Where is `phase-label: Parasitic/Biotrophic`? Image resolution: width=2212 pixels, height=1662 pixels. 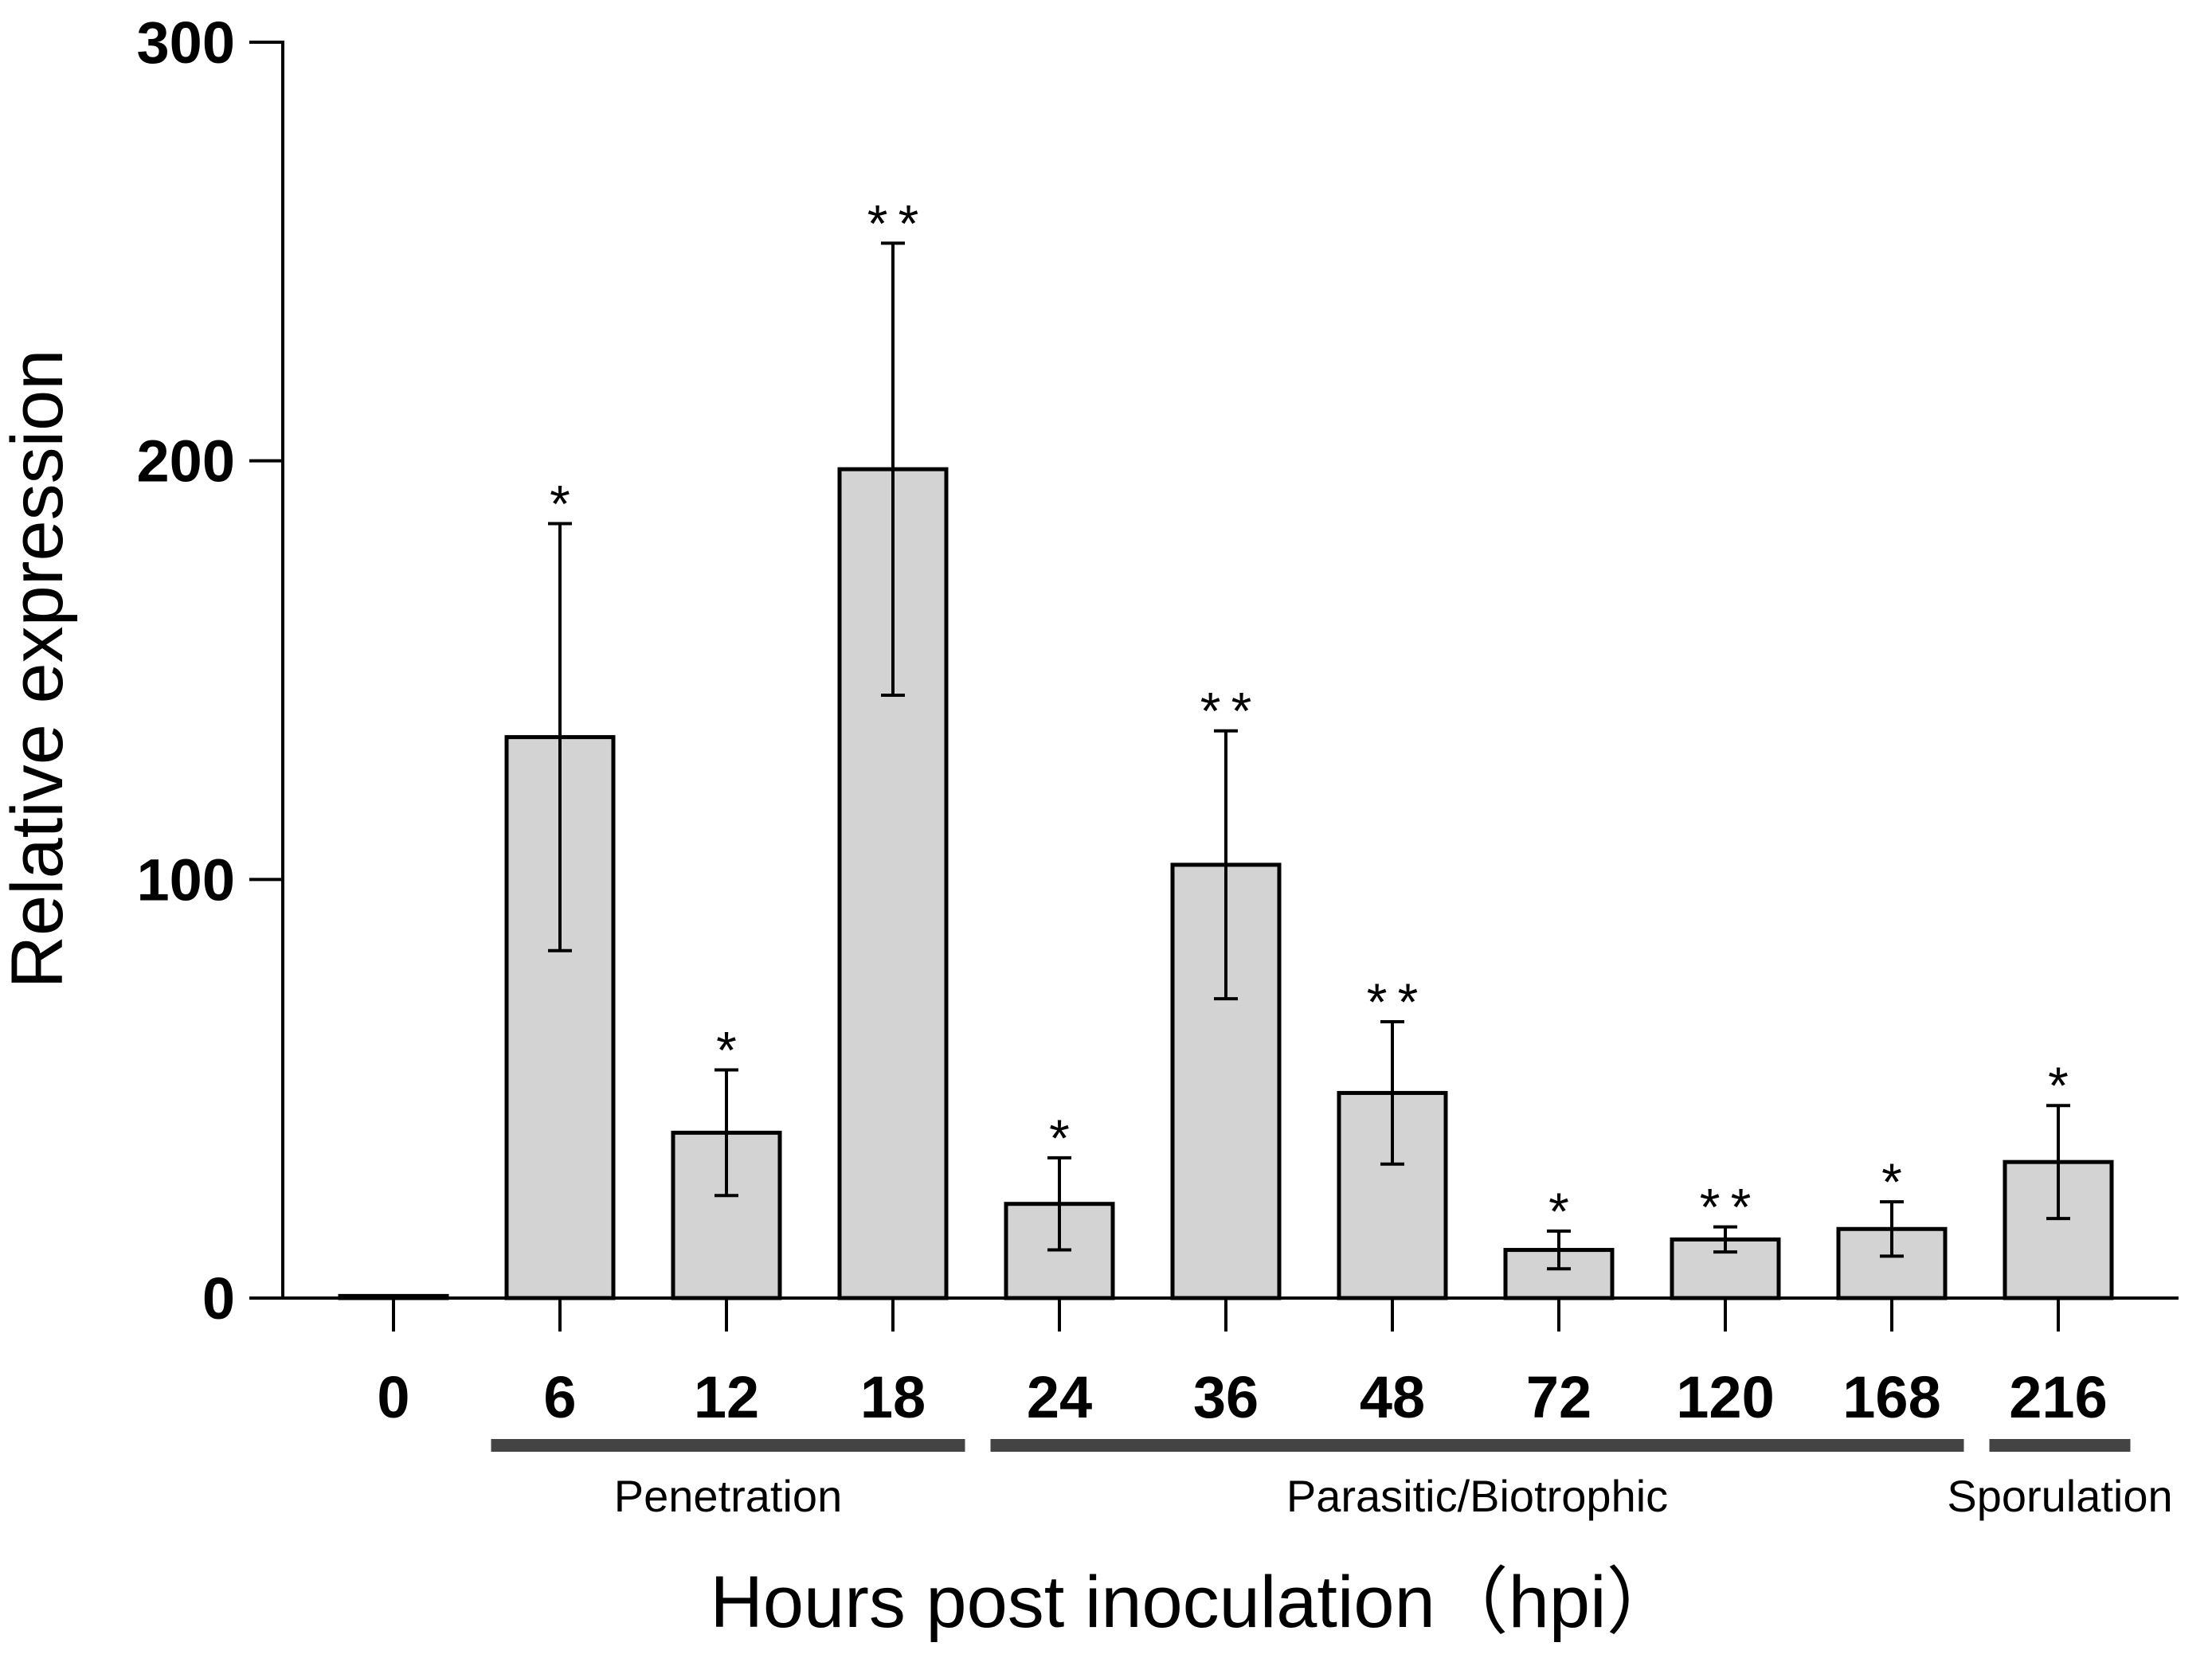
phase-label: Parasitic/Biotrophic is located at coordinates (1477, 1496).